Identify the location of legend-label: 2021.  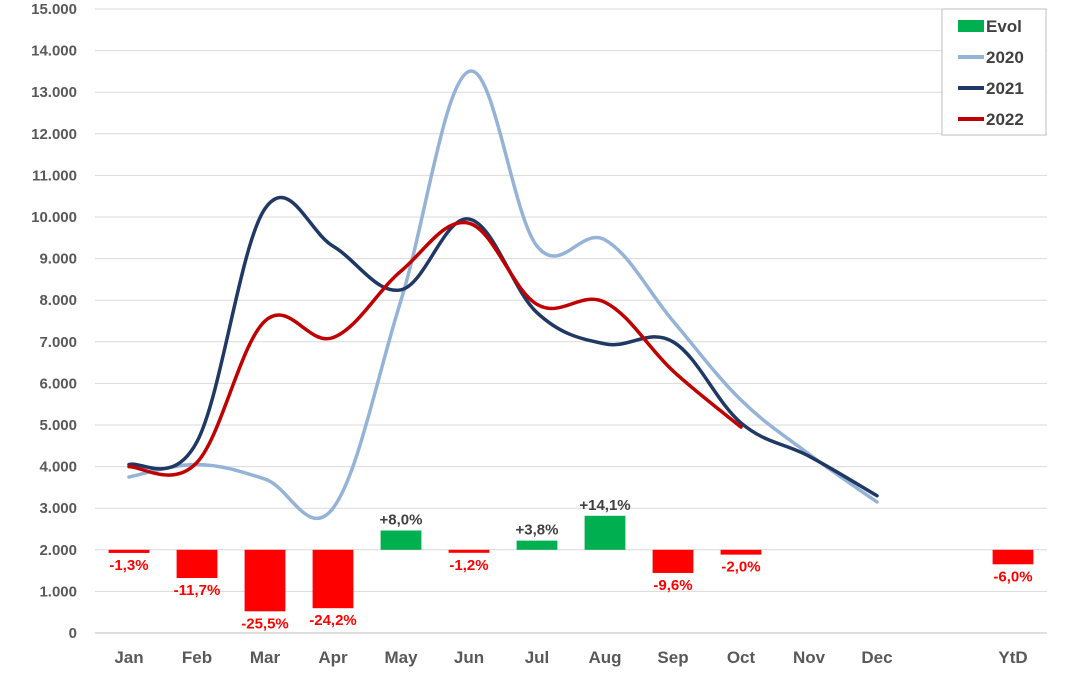
(1005, 88).